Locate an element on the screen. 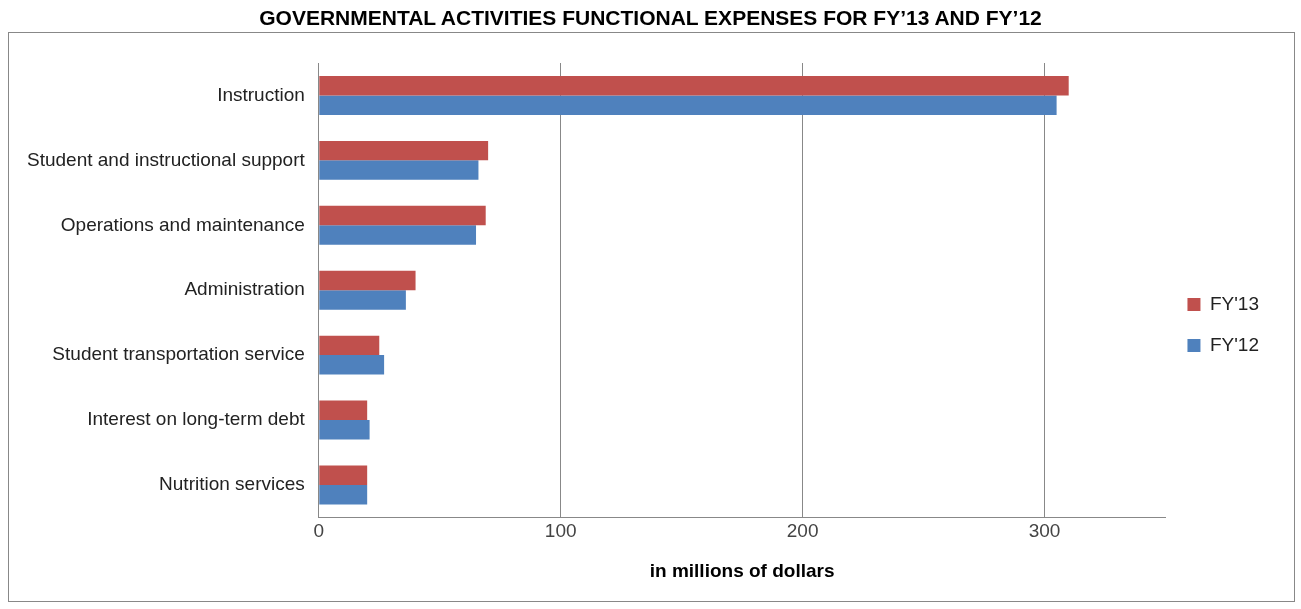 This screenshot has height=609, width=1301. x-tick-label: 100 is located at coordinates (560, 531).